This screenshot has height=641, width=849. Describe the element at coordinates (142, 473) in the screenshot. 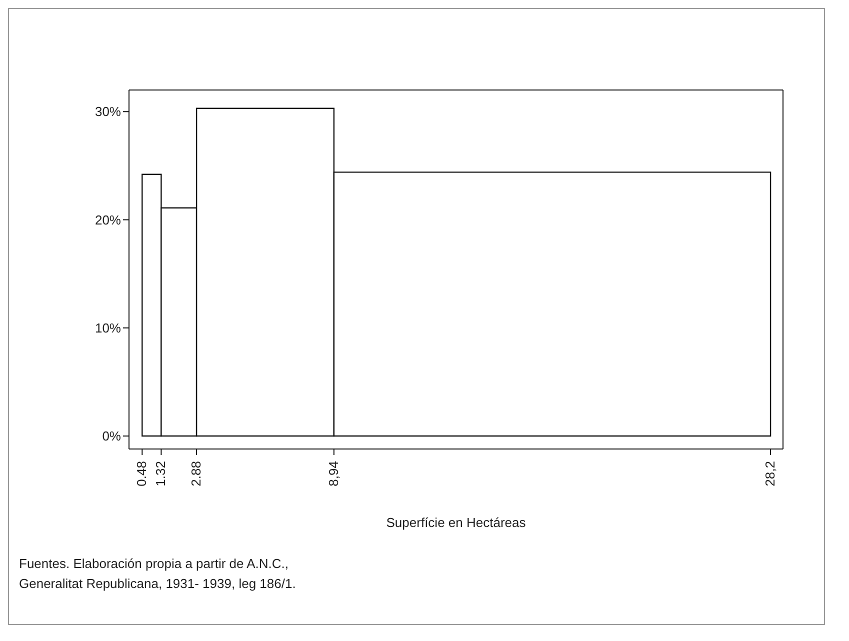

I see `x-tick-label: 0.48` at that location.